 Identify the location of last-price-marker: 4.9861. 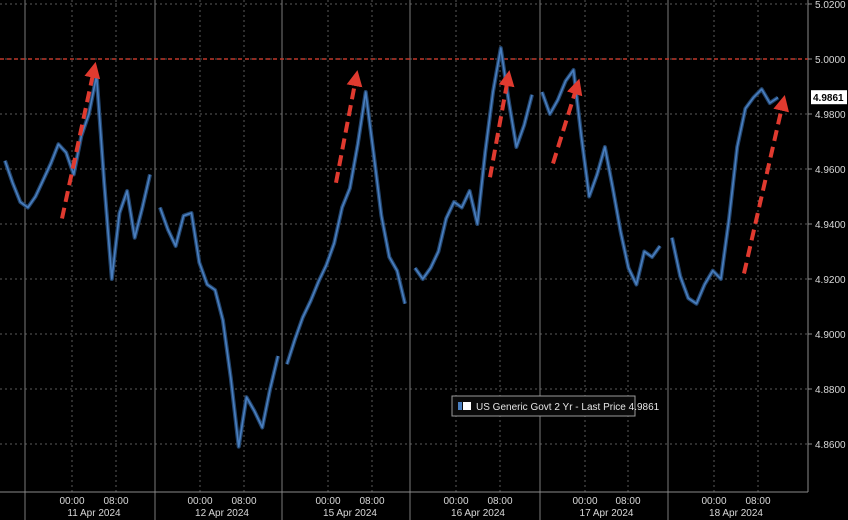
(829, 97).